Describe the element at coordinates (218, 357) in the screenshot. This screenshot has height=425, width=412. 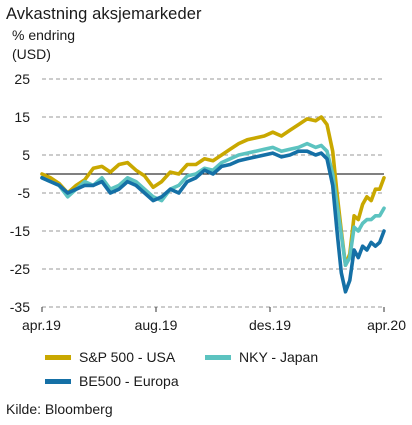
I see `legend-swatch-nky` at that location.